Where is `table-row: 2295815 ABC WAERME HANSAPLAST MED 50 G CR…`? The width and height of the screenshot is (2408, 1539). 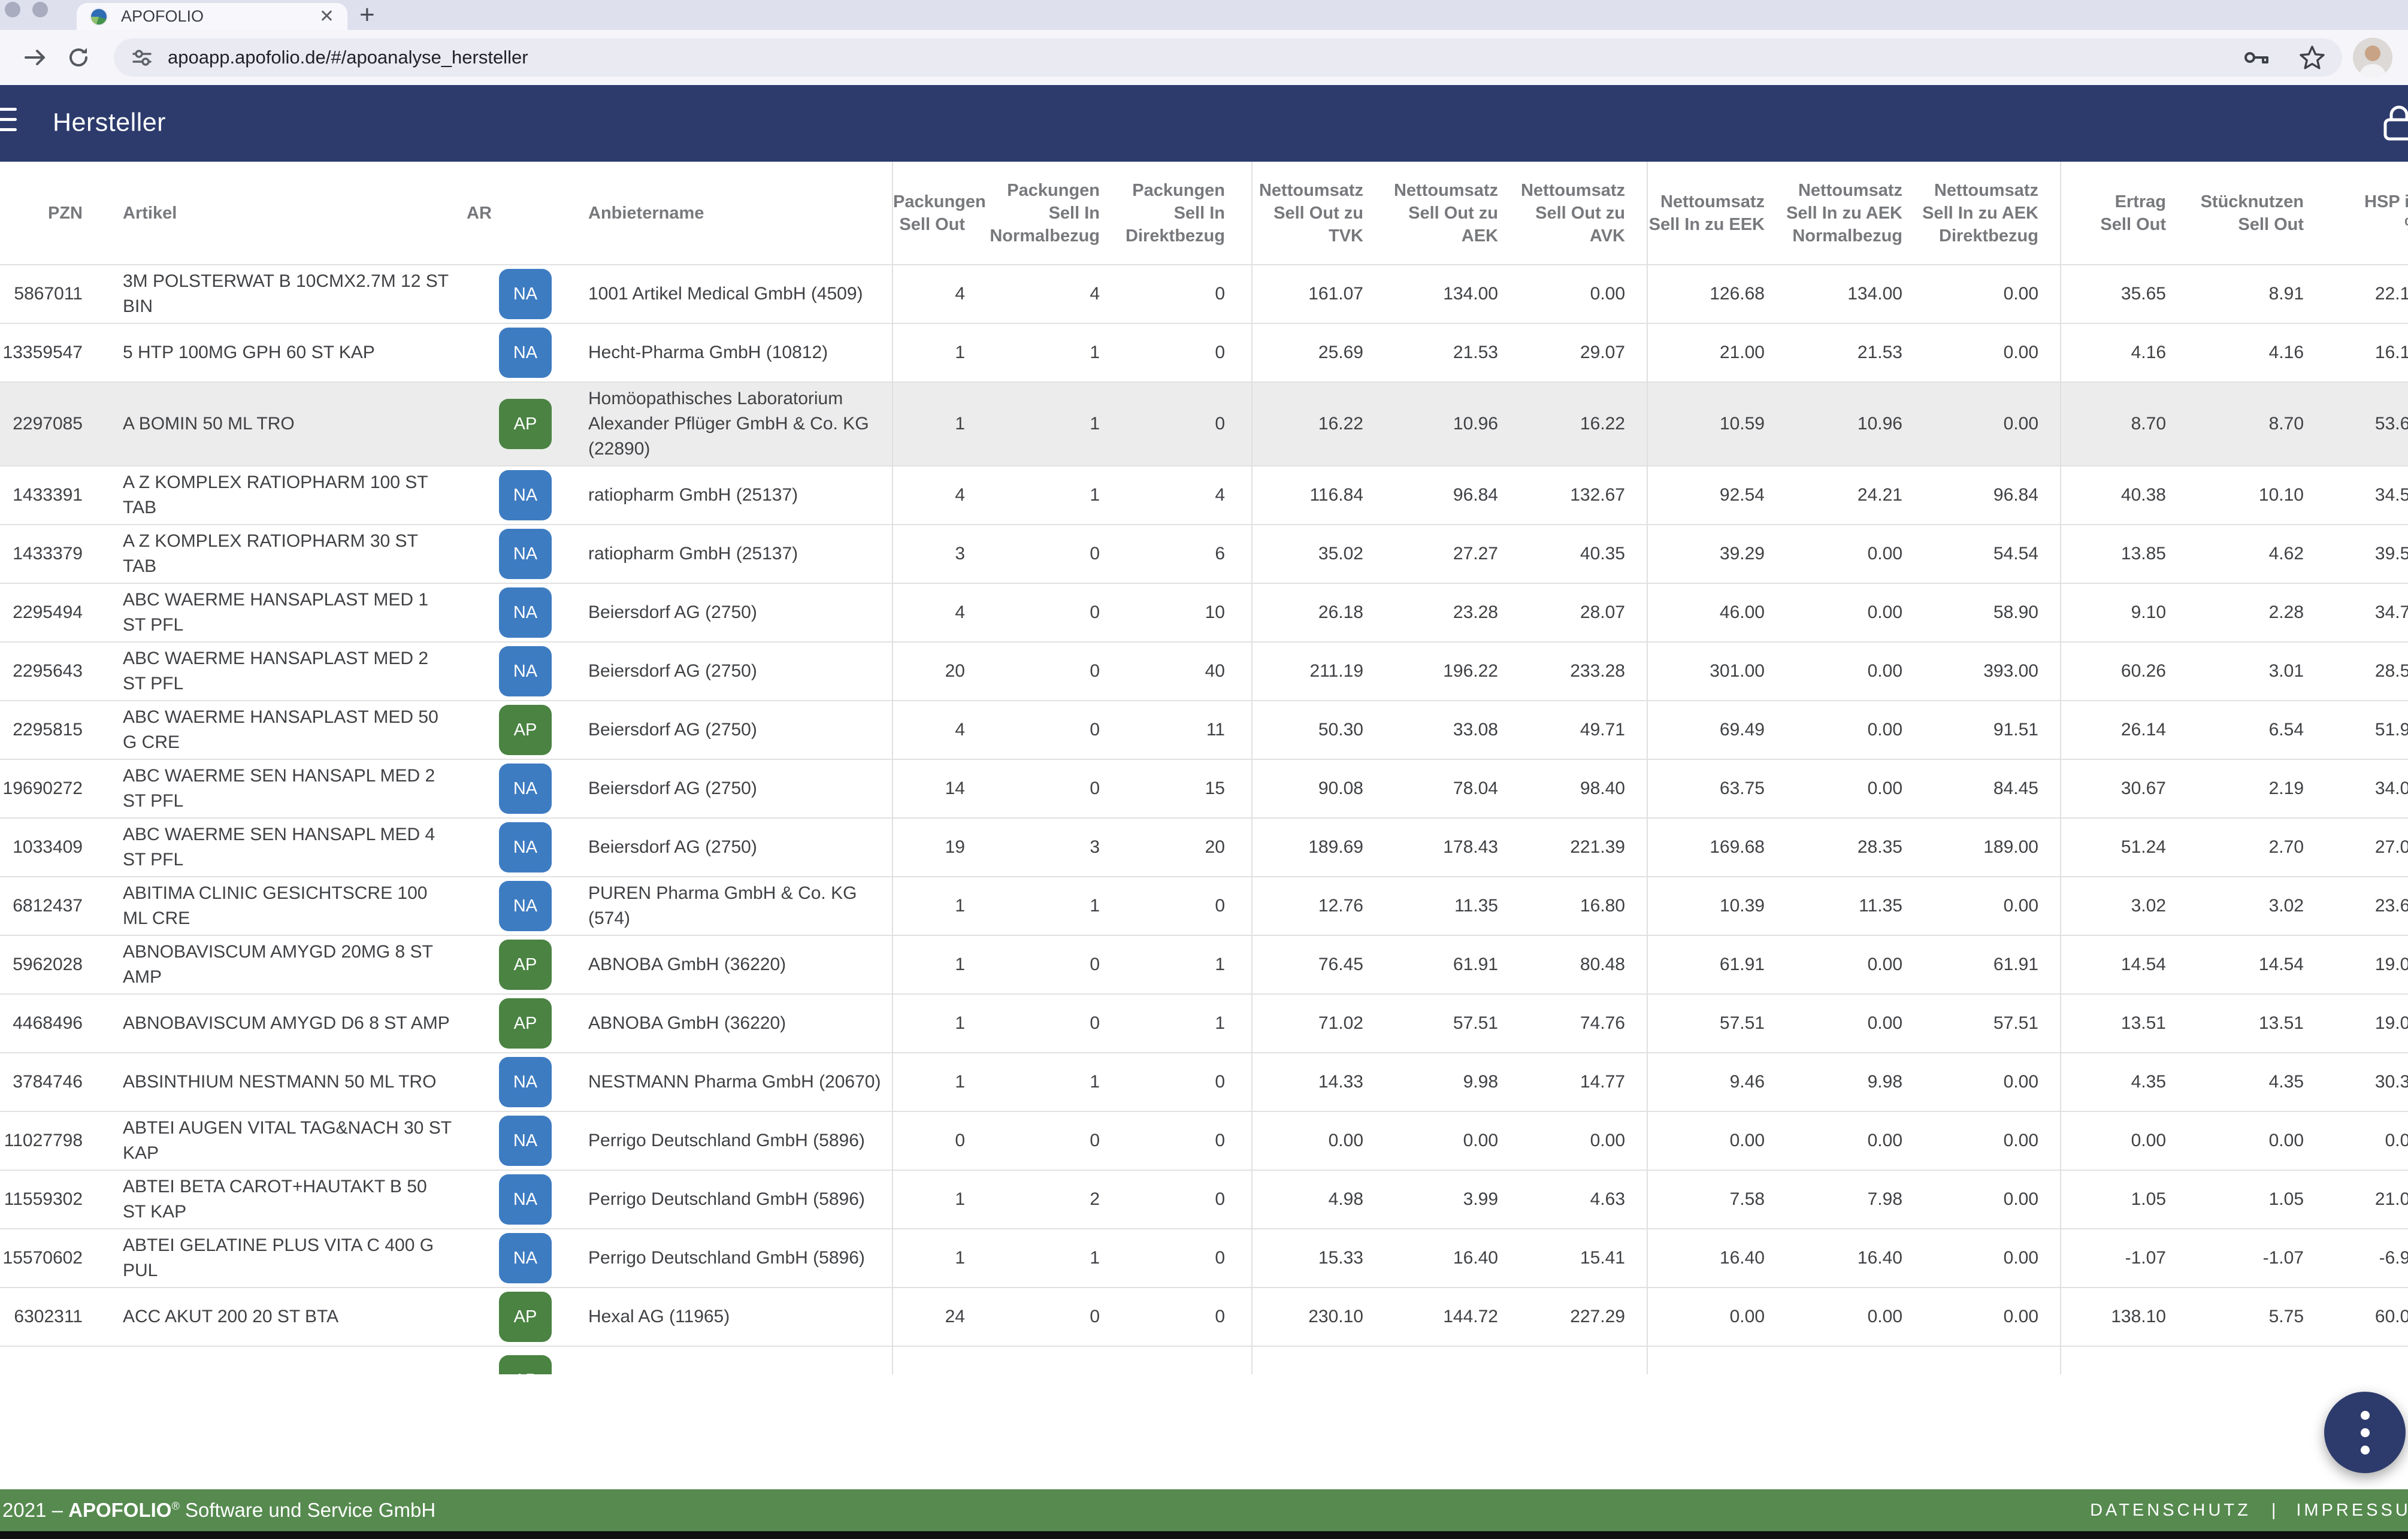
table-row: 2295815 ABC WAERME HANSAPLAST MED 50 G CR… is located at coordinates (1204, 729).